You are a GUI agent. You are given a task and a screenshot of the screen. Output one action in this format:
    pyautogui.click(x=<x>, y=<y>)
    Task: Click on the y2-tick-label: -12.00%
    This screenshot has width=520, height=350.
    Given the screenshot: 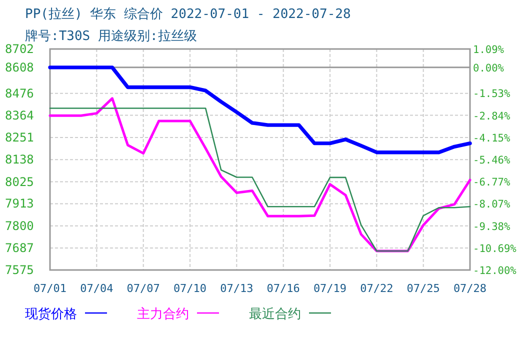 What is the action you would take?
    pyautogui.click(x=495, y=271)
    